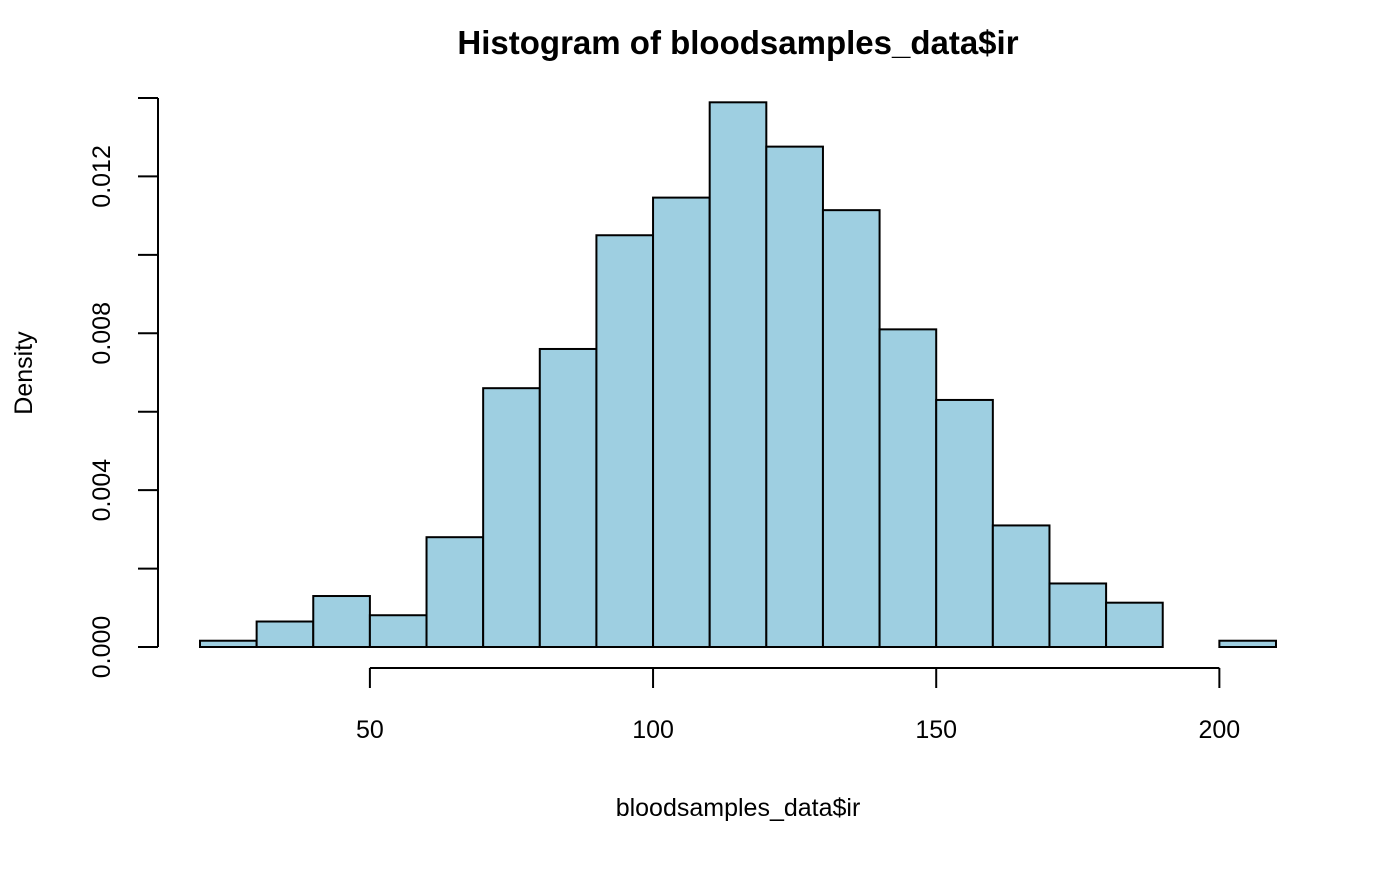 This screenshot has width=1400, height=870. What do you see at coordinates (936, 730) in the screenshot?
I see `x-tick-label: 150` at bounding box center [936, 730].